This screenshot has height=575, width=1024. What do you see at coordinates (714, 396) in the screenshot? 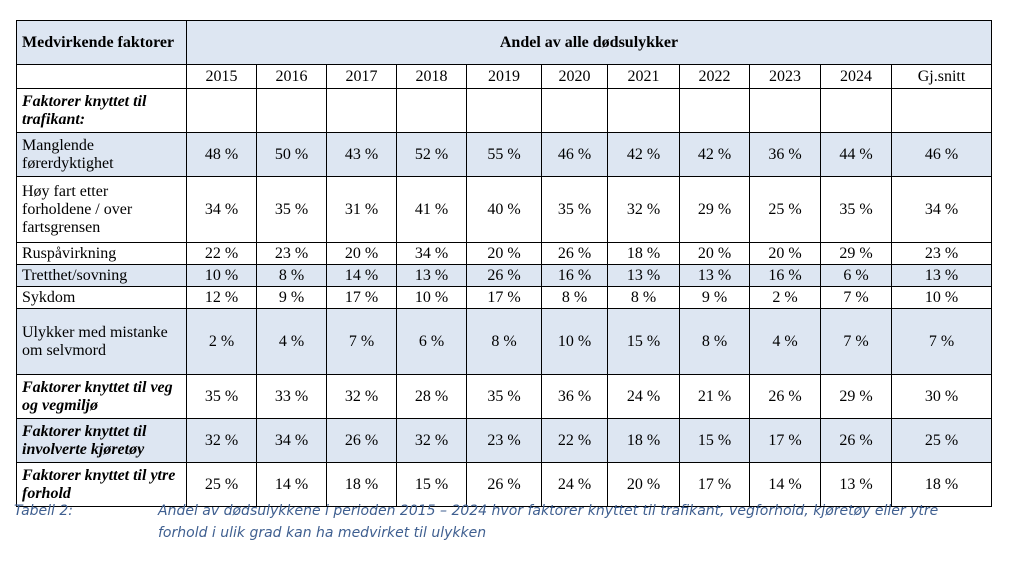
I see `value-cell: 21 %` at bounding box center [714, 396].